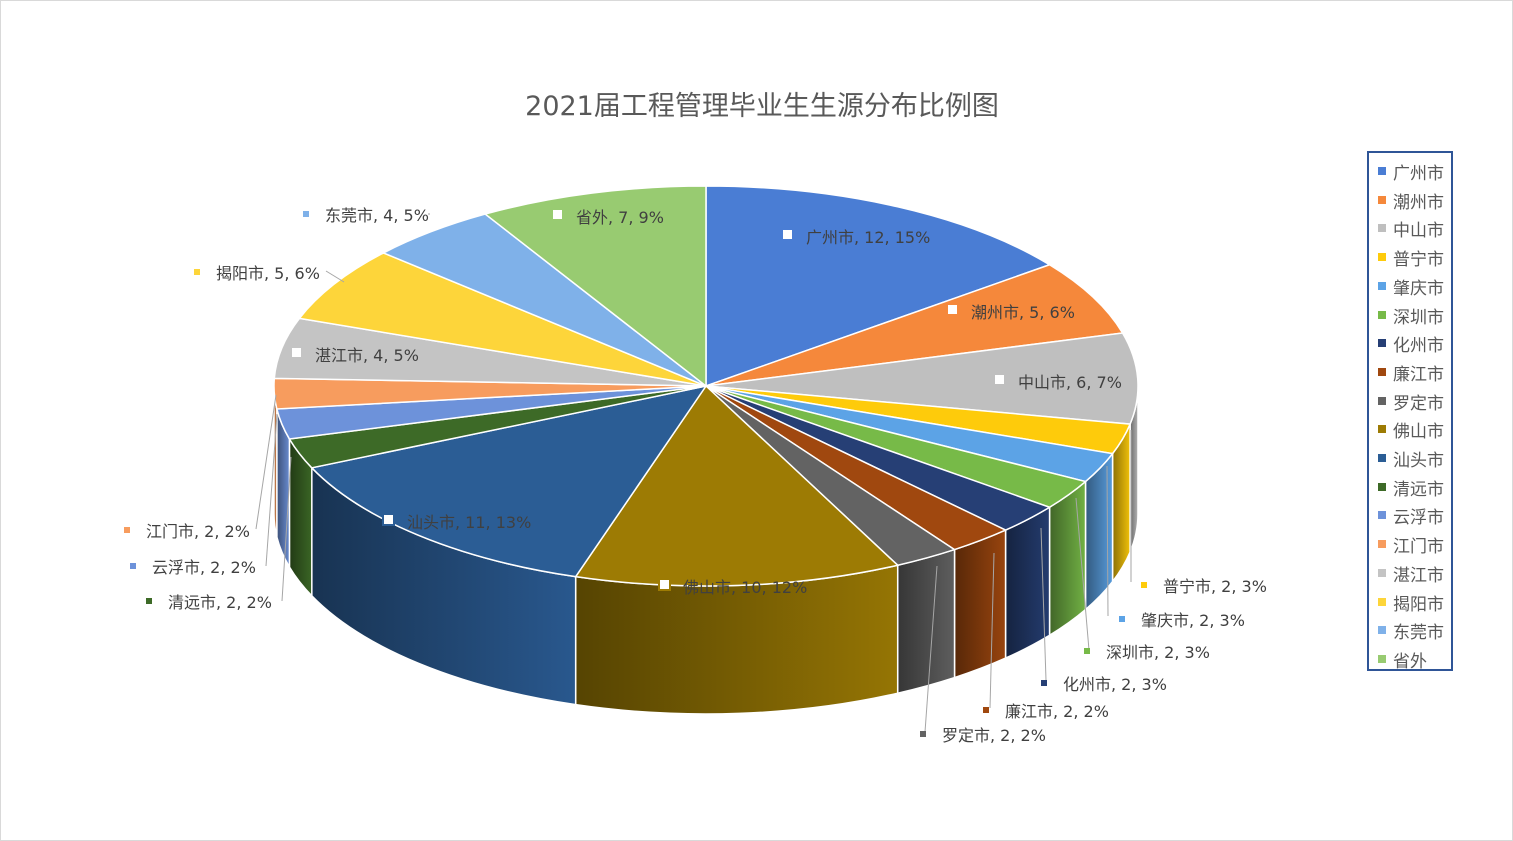 The height and width of the screenshot is (841, 1513). I want to click on legend-item: 深圳市, so click(1412, 314).